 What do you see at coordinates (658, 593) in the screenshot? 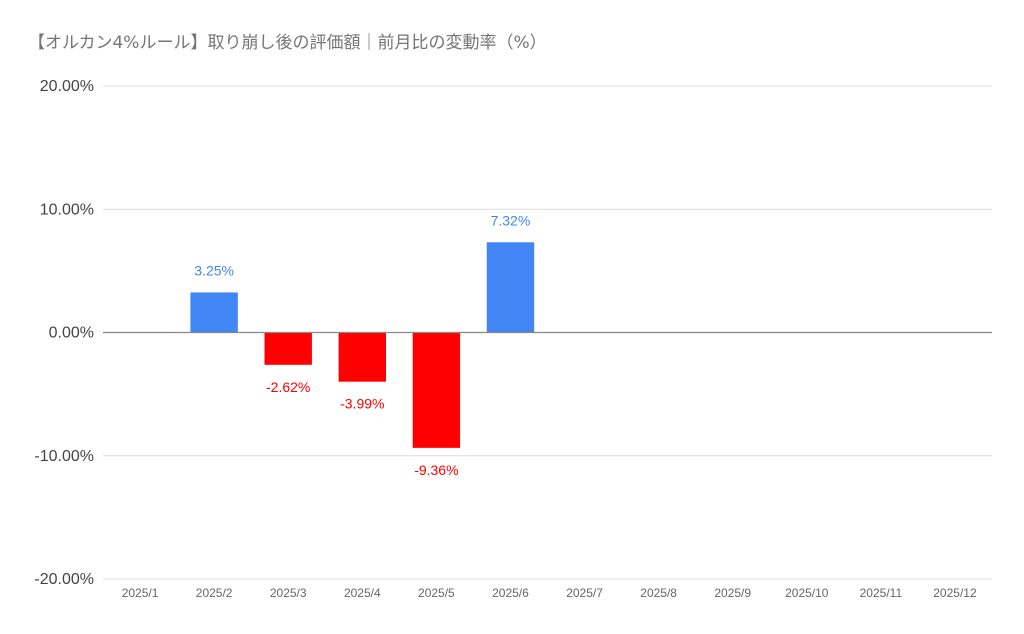
I see `x-tick-label: 2025/8` at bounding box center [658, 593].